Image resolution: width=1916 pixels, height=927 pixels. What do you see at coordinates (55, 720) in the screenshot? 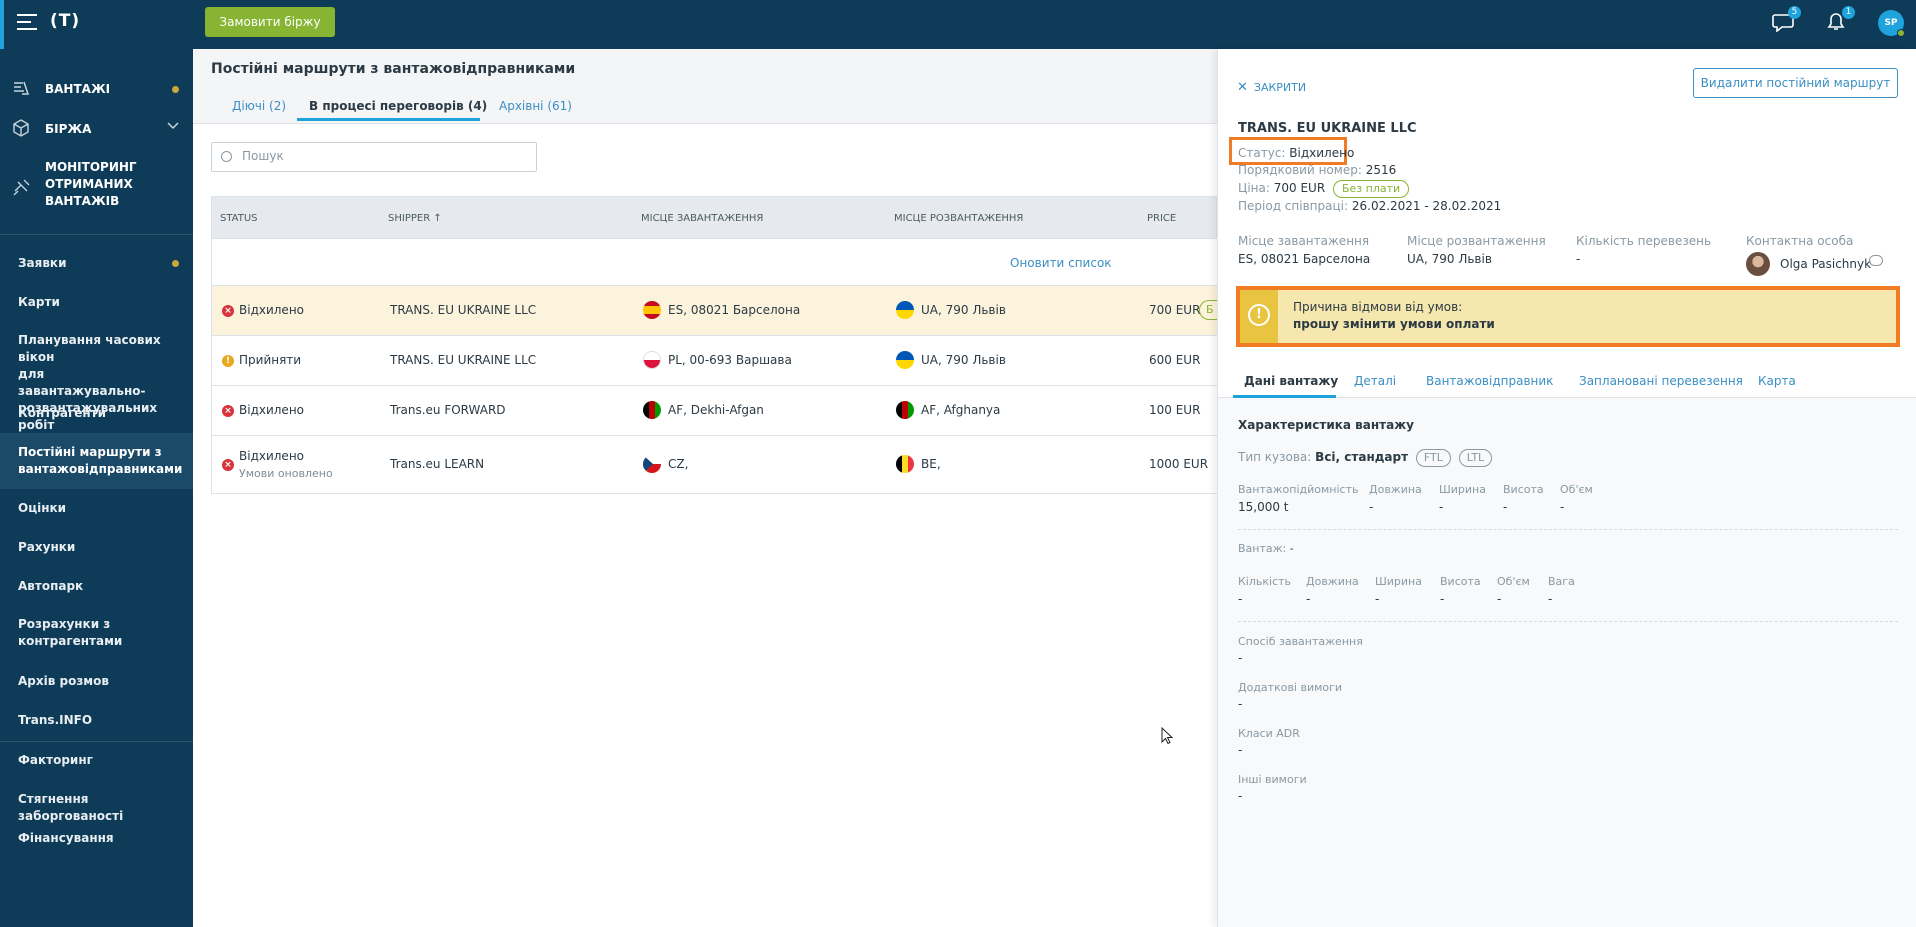
I see `sidebar-item-trans-info: Trans.INFO` at bounding box center [55, 720].